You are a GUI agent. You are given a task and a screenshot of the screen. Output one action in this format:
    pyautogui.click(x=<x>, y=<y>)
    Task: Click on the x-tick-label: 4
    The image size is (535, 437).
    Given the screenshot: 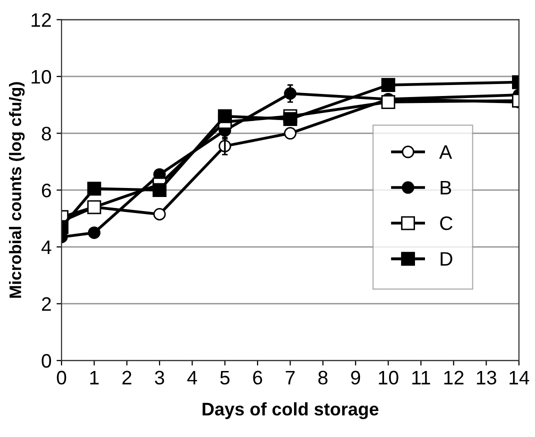 What is the action you would take?
    pyautogui.click(x=192, y=377)
    